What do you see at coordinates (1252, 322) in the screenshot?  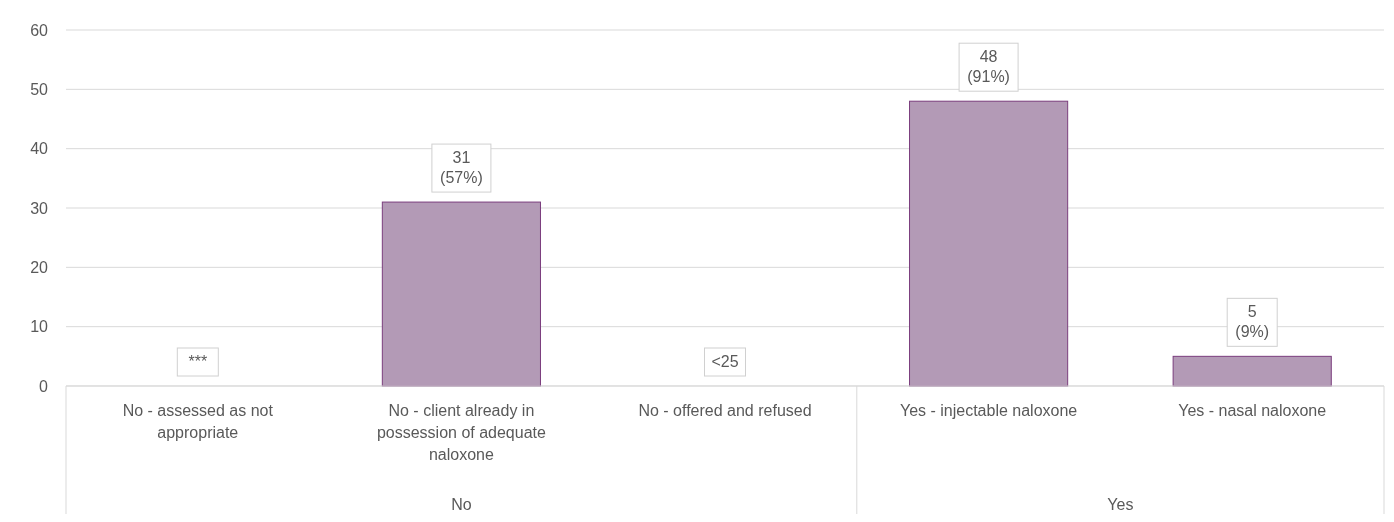 I see `data-label: 5 (9%)` at bounding box center [1252, 322].